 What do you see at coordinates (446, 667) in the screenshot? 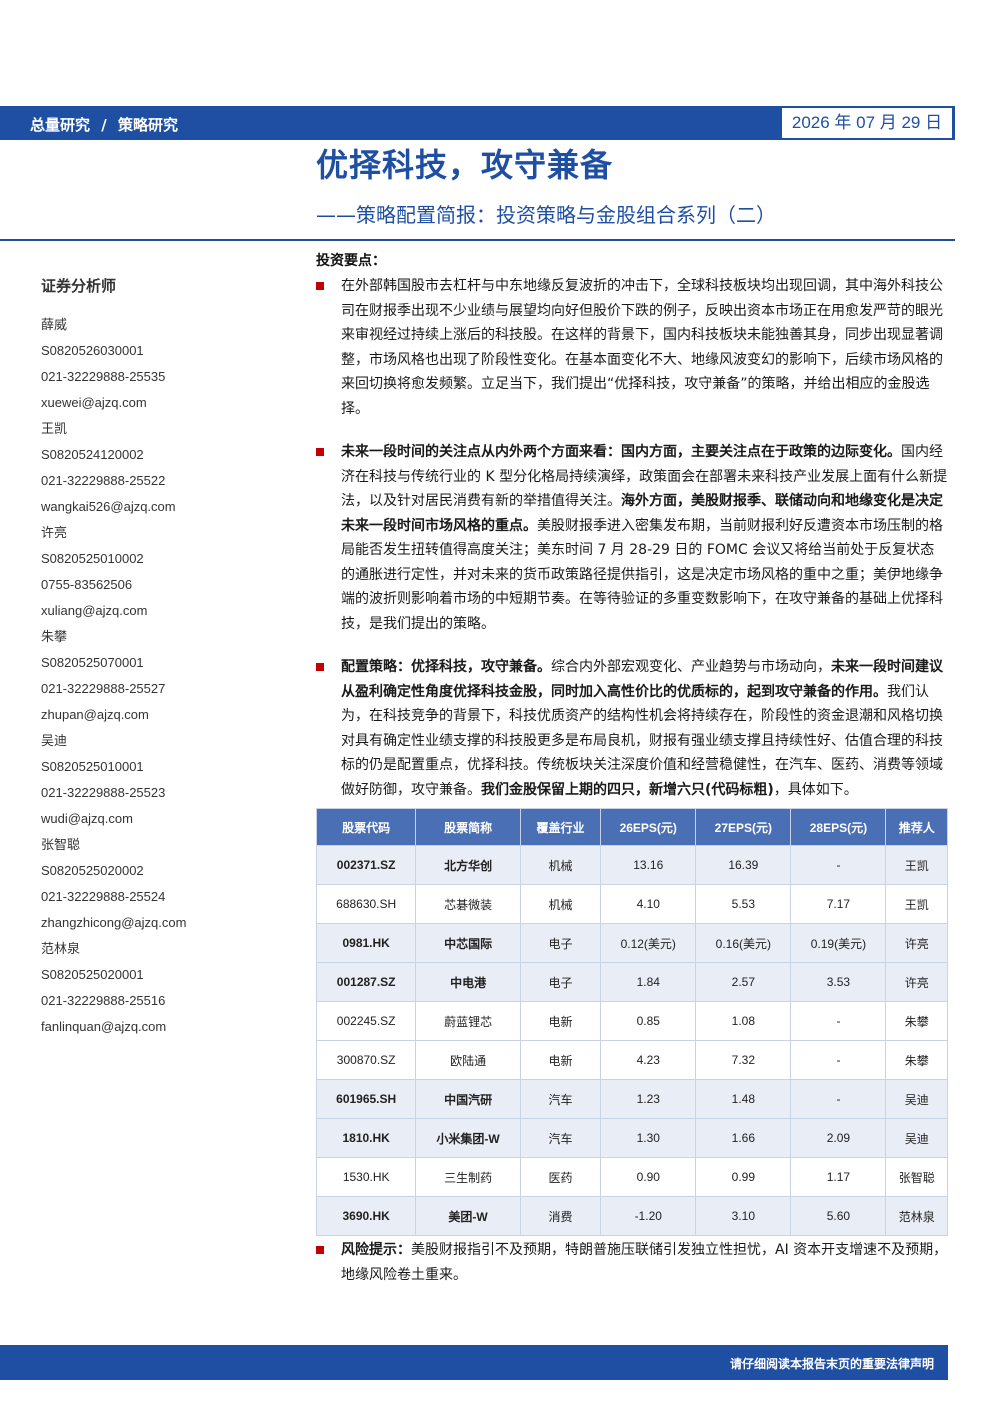
I see `bullet-bold-text: 配置策略：优择科技，攻守兼备。` at bounding box center [446, 667].